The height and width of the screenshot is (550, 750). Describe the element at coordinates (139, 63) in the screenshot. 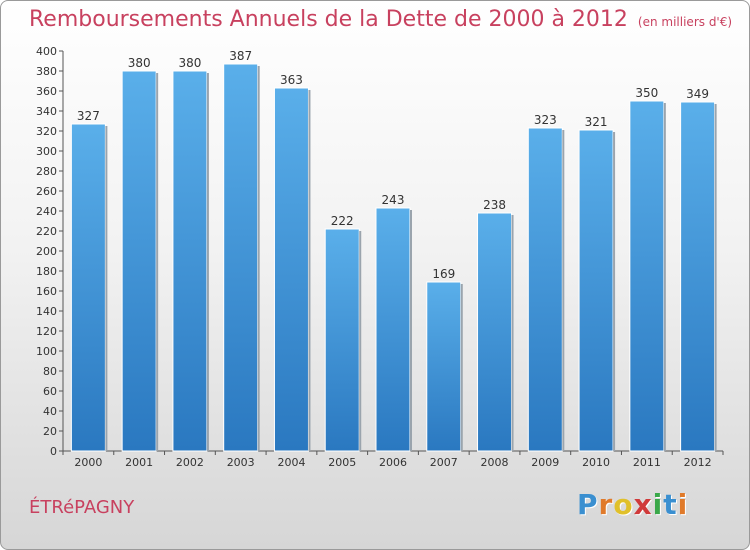

I see `value-label-2001: 380` at that location.